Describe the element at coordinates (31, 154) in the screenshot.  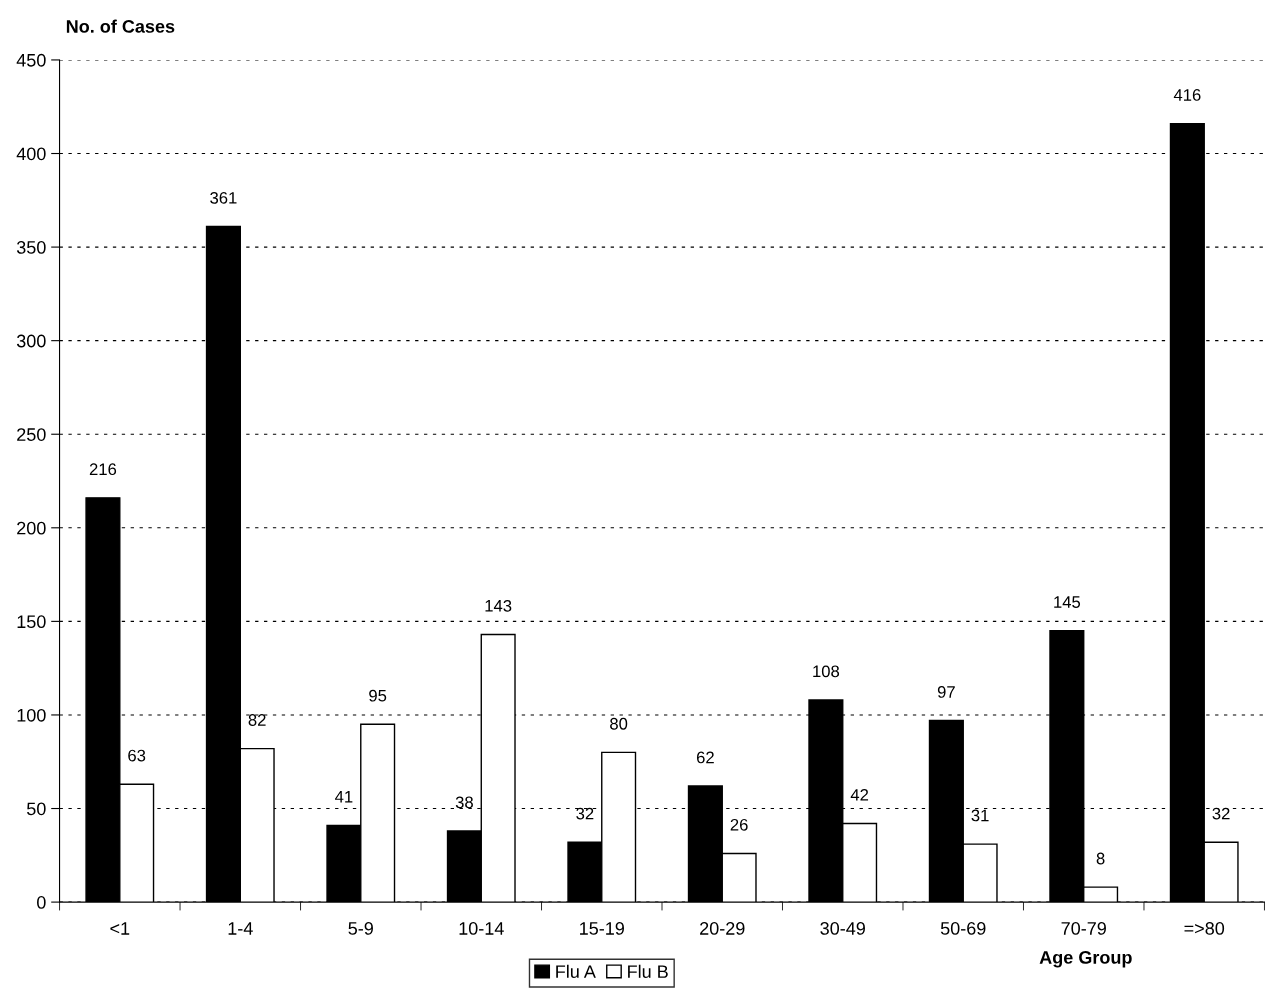
I see `y-tick-label: 400` at that location.